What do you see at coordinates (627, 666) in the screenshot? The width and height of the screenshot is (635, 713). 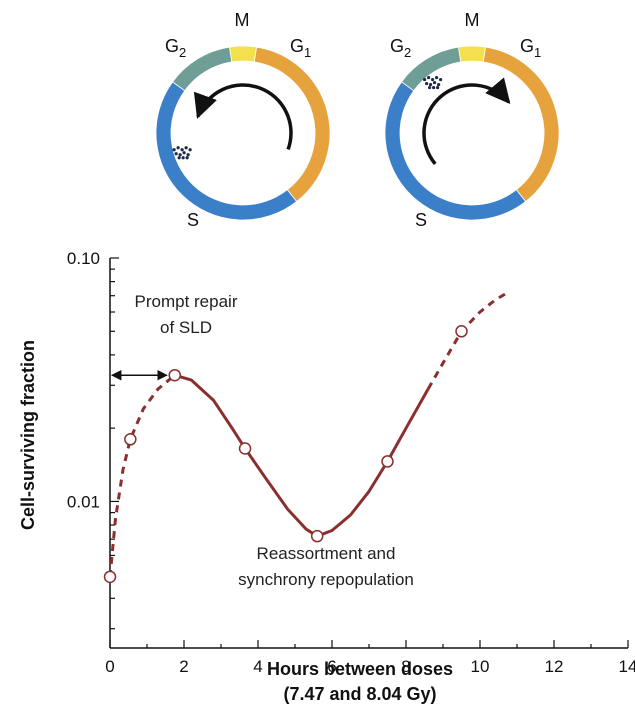 I see `x-tick-label-14: 14` at bounding box center [627, 666].